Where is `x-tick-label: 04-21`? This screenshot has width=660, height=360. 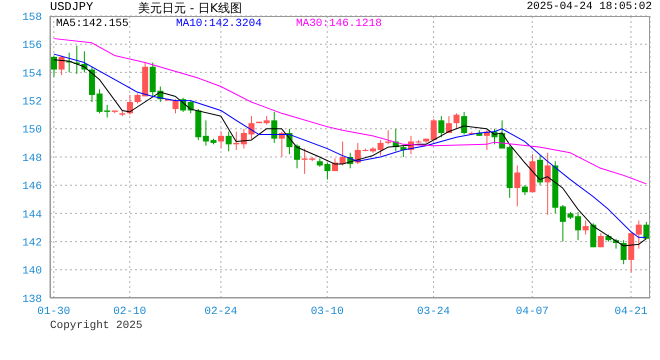
x-tick-label: 04-21 is located at coordinates (631, 312).